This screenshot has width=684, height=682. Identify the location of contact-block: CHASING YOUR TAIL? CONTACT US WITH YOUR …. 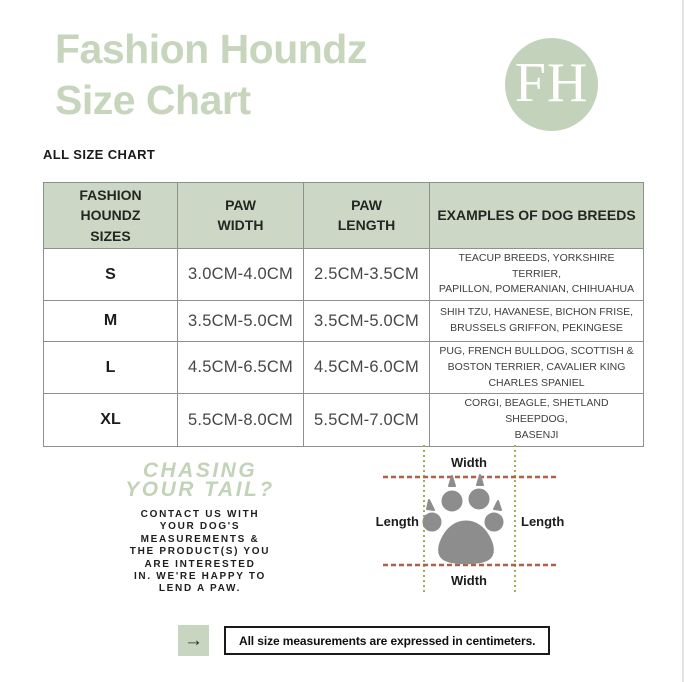
(200, 527).